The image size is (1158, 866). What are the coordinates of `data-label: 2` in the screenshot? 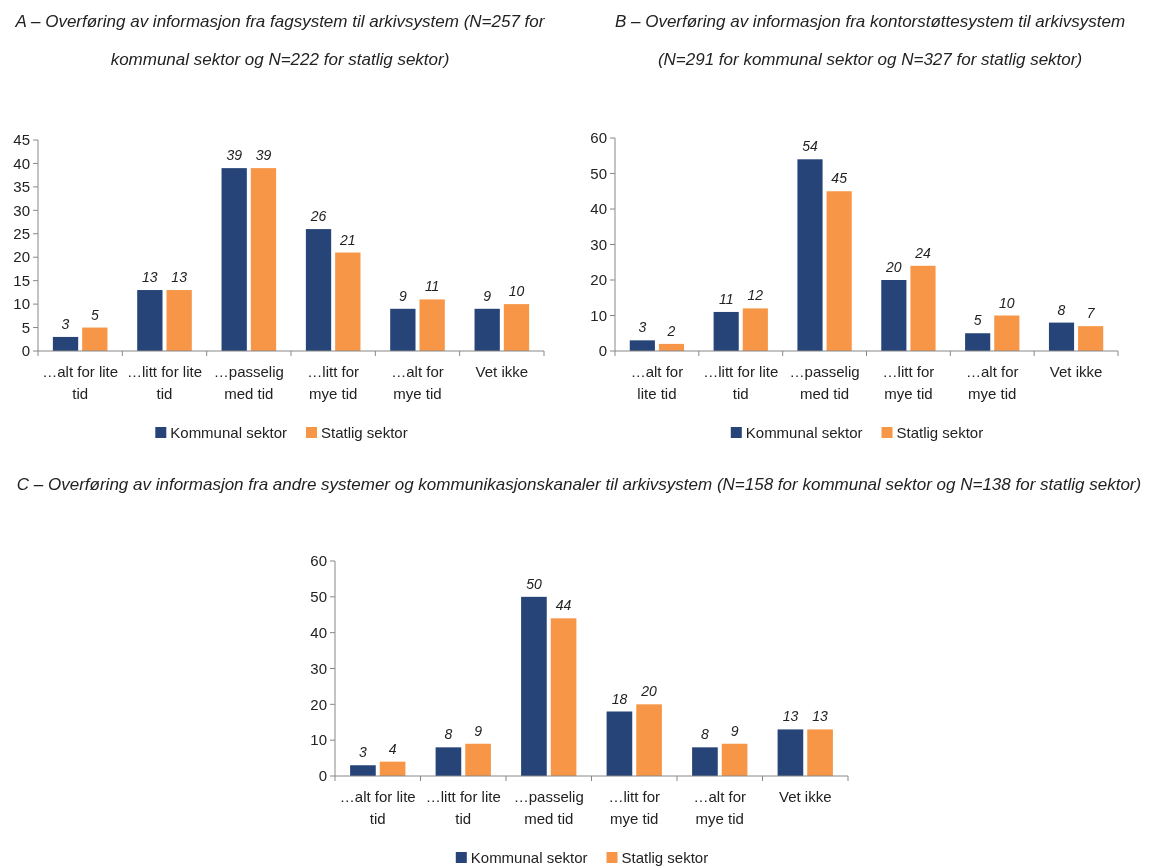 It's located at (671, 330).